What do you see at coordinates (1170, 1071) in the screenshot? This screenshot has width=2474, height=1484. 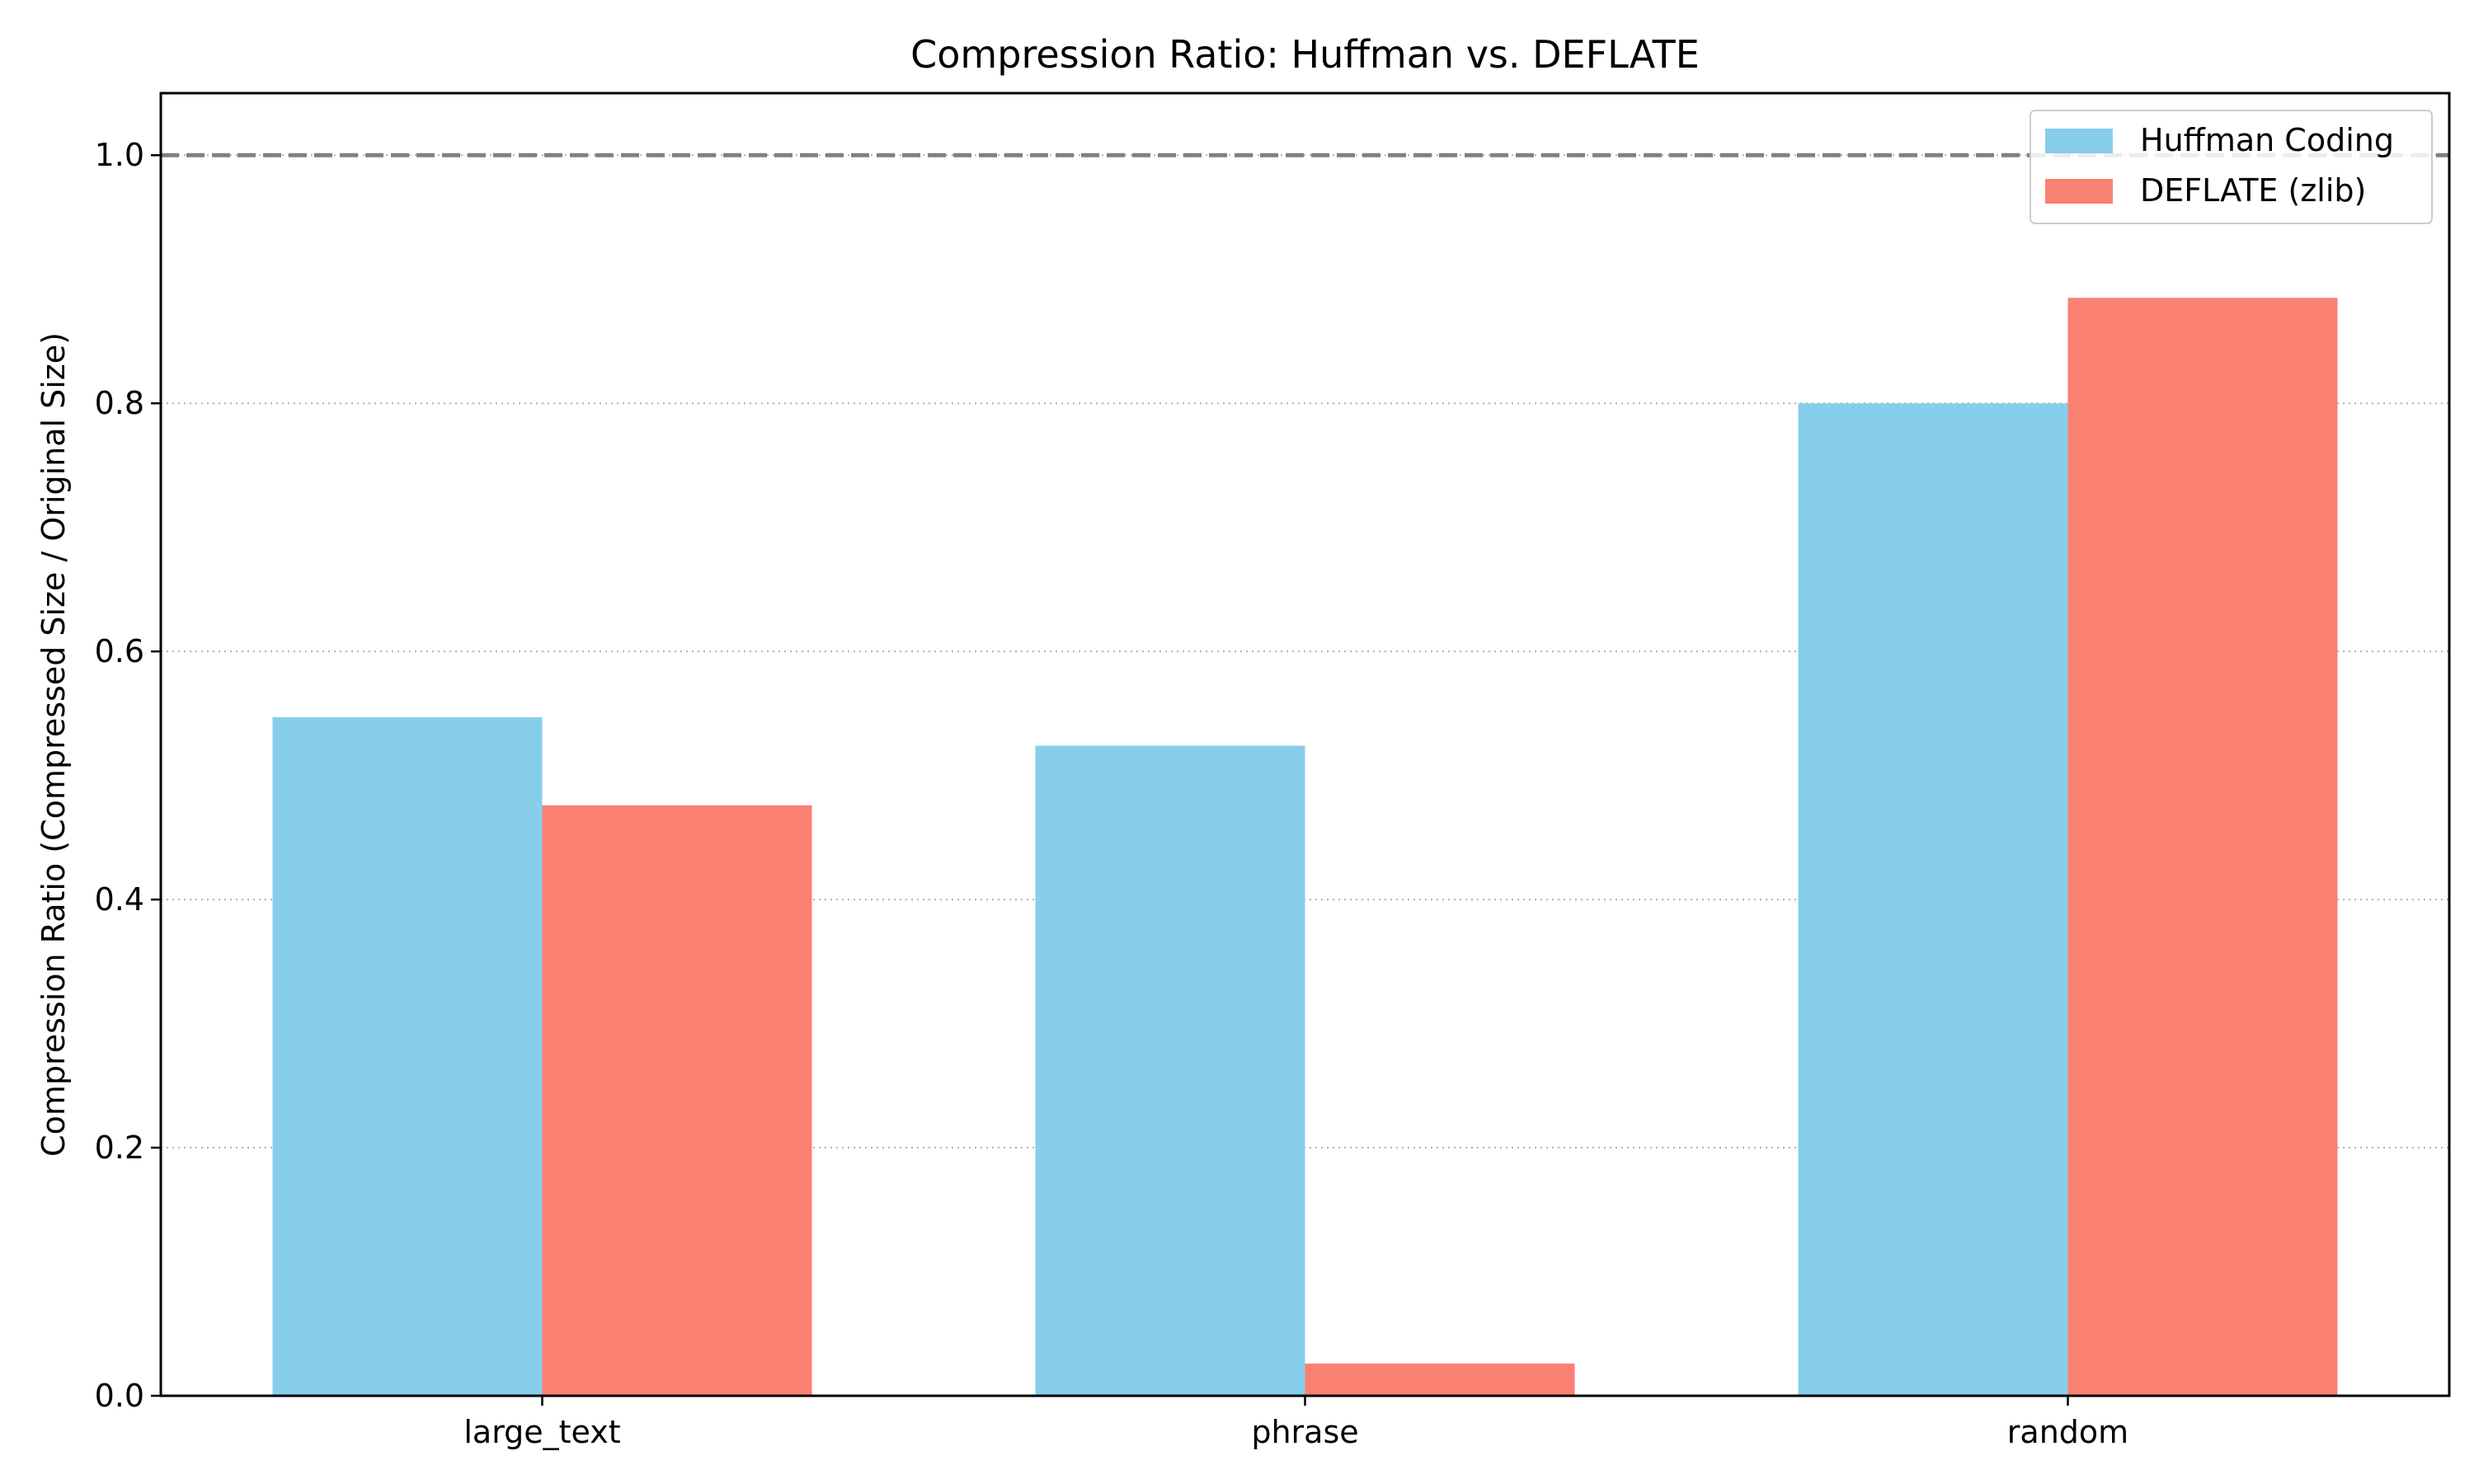 I see `bar-phrase-huffman` at bounding box center [1170, 1071].